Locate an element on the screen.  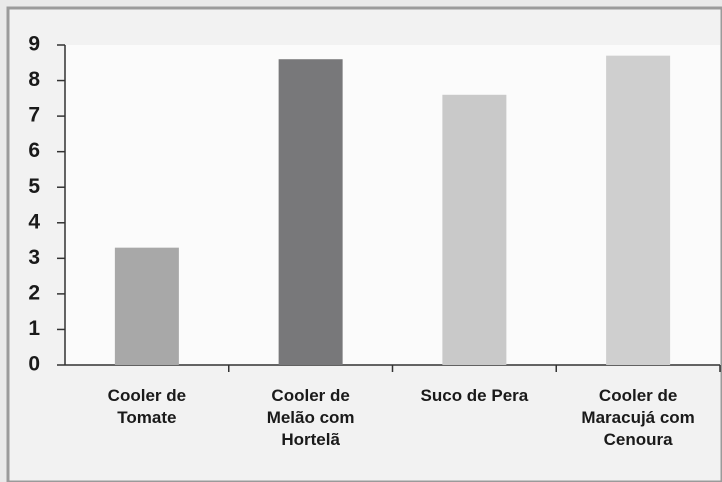
y-tick-label: 9 is located at coordinates (34, 44).